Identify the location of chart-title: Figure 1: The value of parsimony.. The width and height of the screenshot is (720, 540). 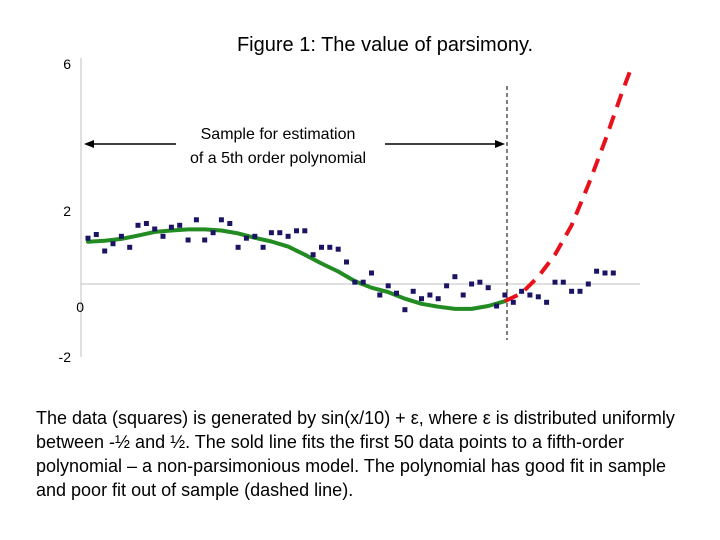
(385, 45).